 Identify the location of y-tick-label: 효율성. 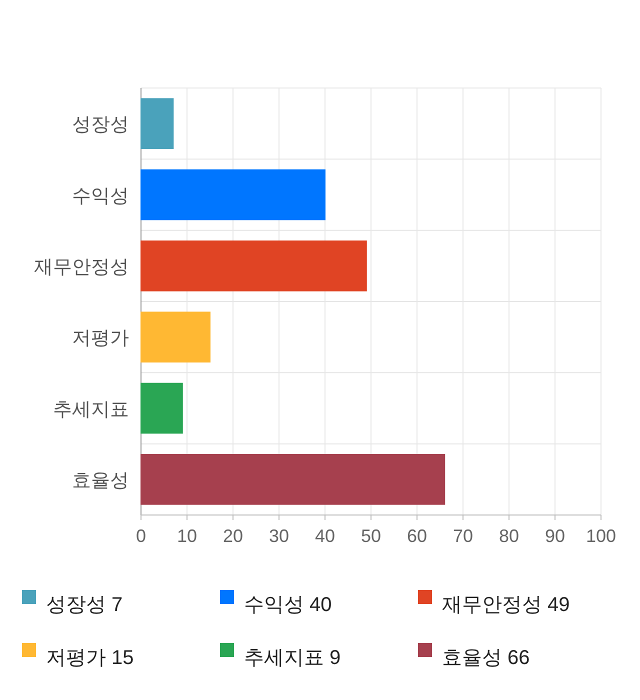
(100, 481).